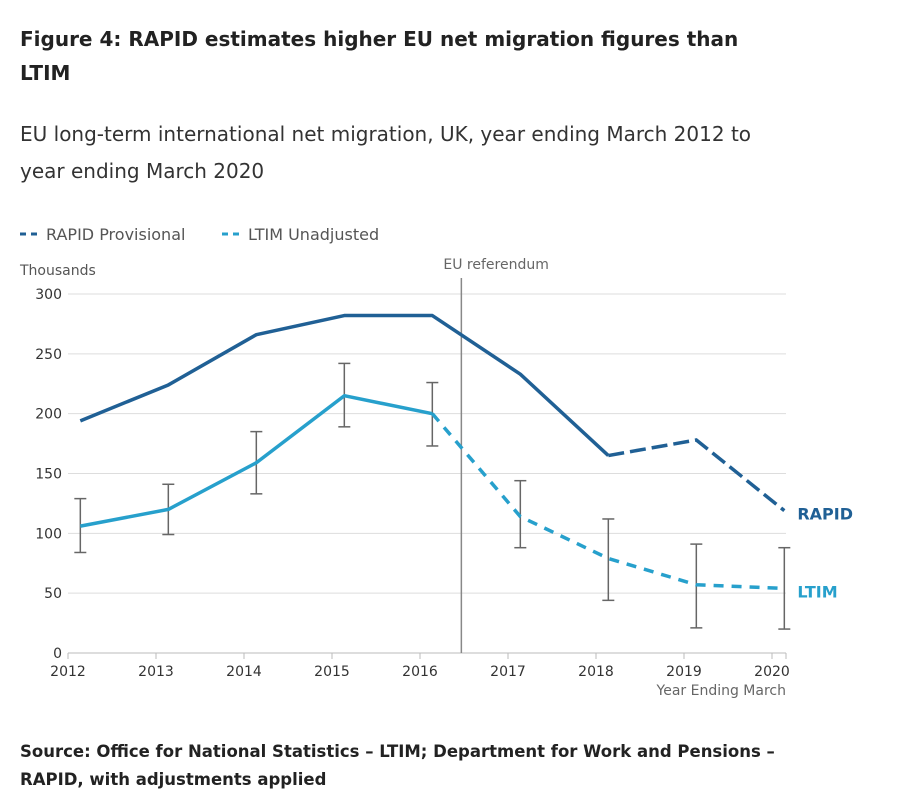 Image resolution: width=903 pixels, height=807 pixels. Describe the element at coordinates (244, 672) in the screenshot. I see `x-tick-label: 2014` at that location.